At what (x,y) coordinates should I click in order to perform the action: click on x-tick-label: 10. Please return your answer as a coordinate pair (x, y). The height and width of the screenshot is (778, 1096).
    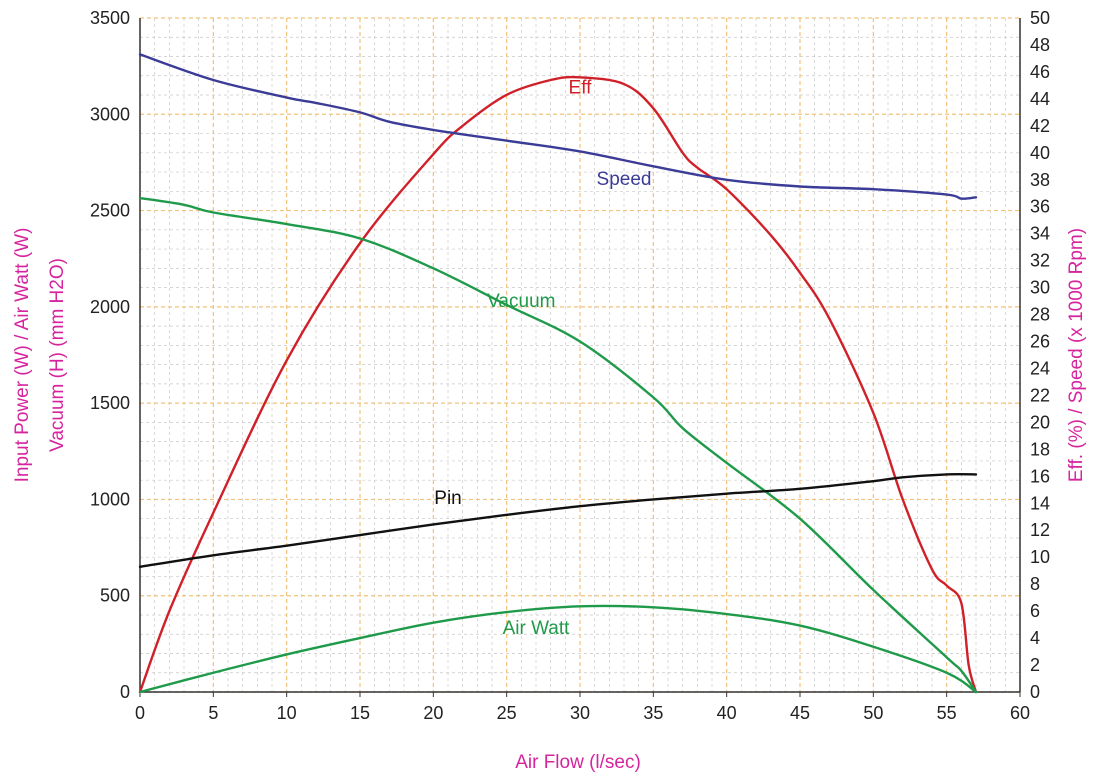
    Looking at the image, I should click on (287, 713).